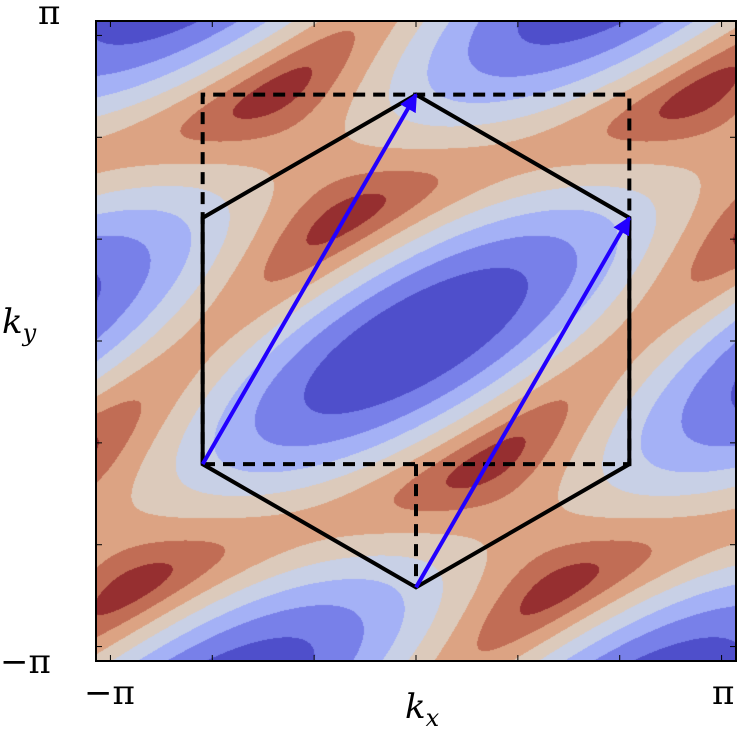 The image size is (750, 742). I want to click on y-axis-label-main: k, so click(12, 322).